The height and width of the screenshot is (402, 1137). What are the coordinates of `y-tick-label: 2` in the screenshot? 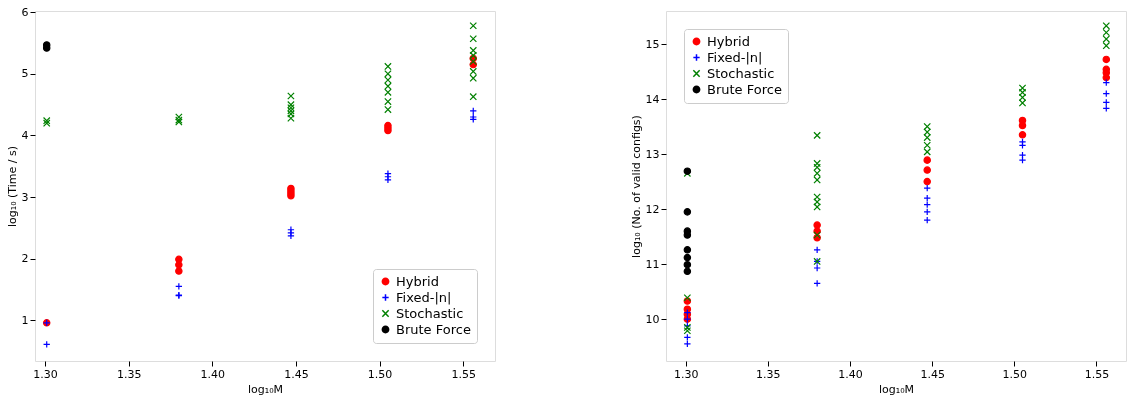 It's located at (25, 259).